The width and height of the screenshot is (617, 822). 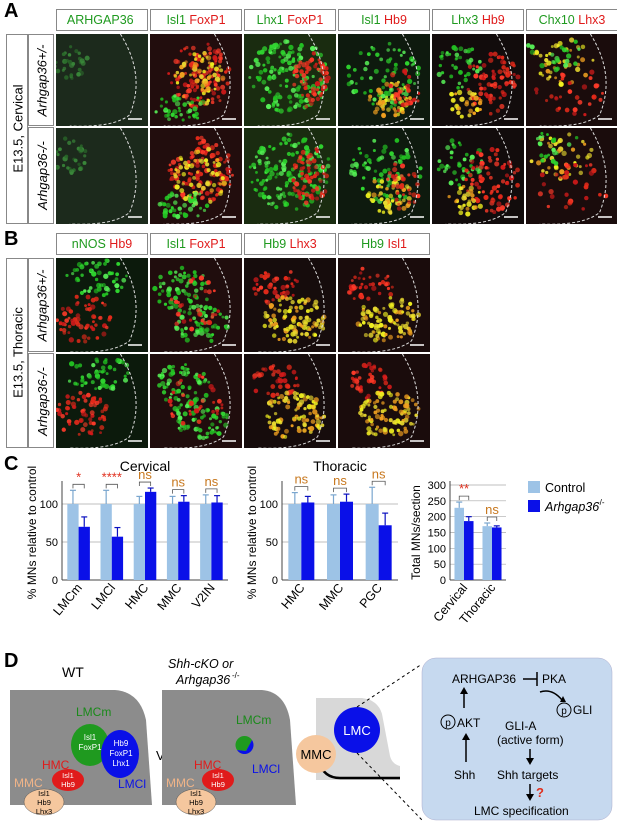 What do you see at coordinates (136, 596) in the screenshot?
I see `x-tick-label: HMC` at bounding box center [136, 596].